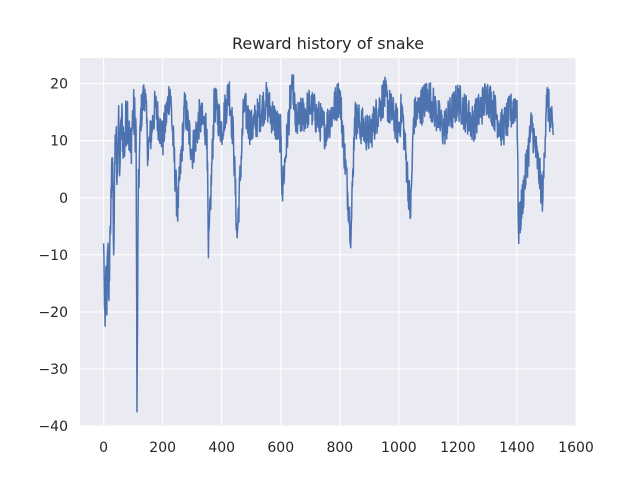 Image resolution: width=640 pixels, height=484 pixels. I want to click on x-tick-label: 1200, so click(458, 448).